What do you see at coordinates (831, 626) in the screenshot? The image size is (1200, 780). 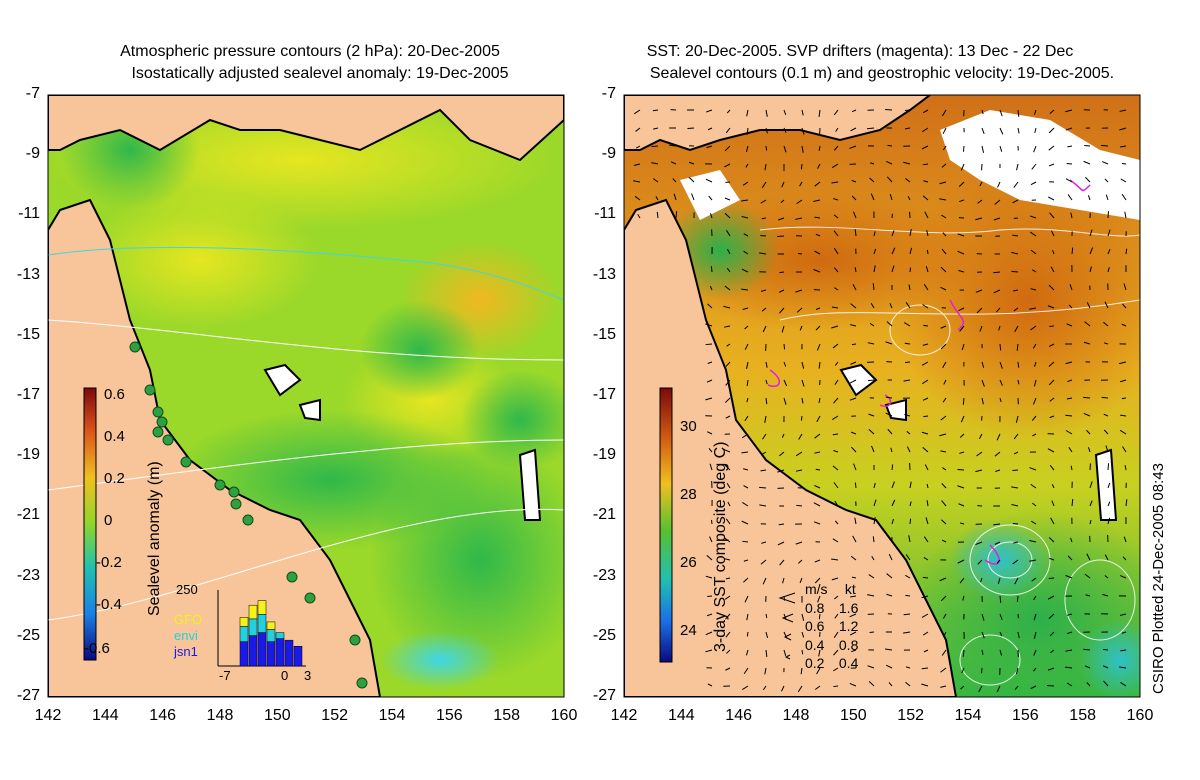 I see `speed-legend: m/s kt 0.8 1.6 0.6 1.2 0.4 0.8 0.2 0.4` at bounding box center [831, 626].